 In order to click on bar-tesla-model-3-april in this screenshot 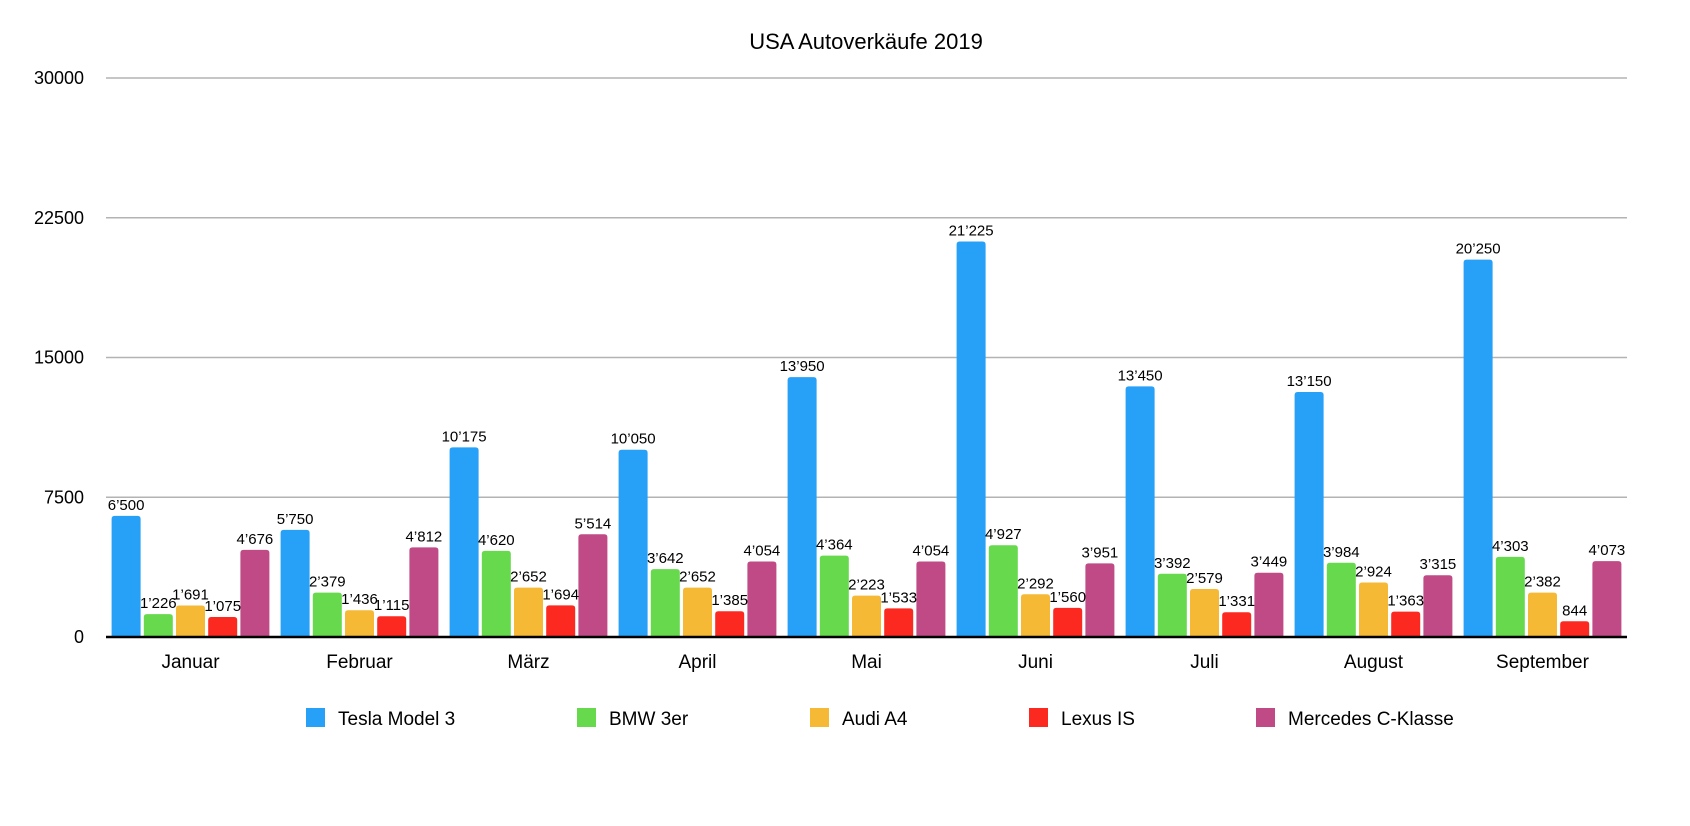, I will do `click(633, 543)`.